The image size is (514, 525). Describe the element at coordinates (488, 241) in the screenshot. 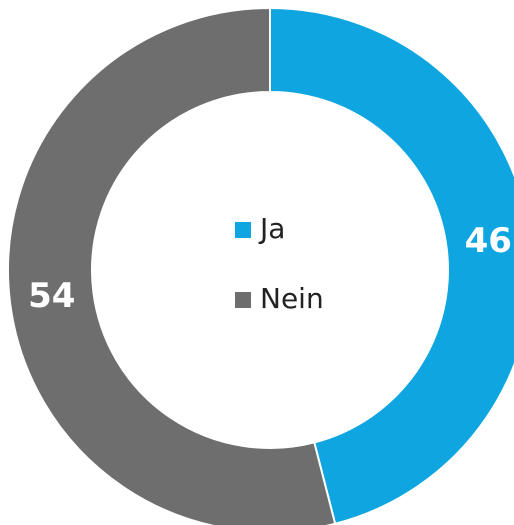

I see `data-label: 46` at that location.